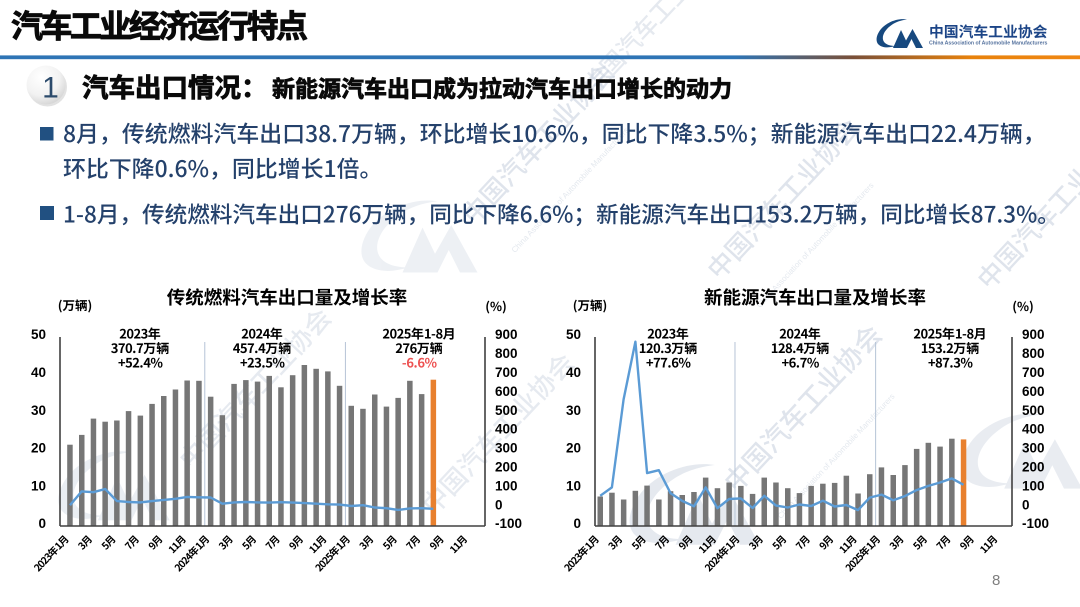 This screenshot has width=1080, height=607. Describe the element at coordinates (996, 580) in the screenshot. I see `svg-text: 8` at that location.